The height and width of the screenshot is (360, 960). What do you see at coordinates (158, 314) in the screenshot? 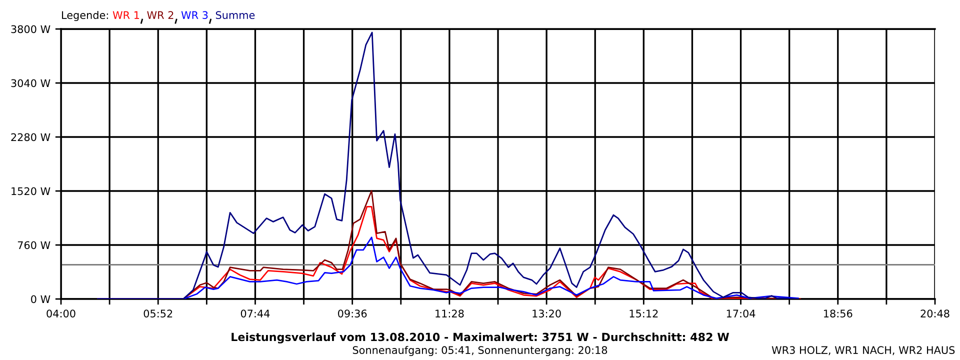
I see `x-tick-label: 05:52` at bounding box center [158, 314].